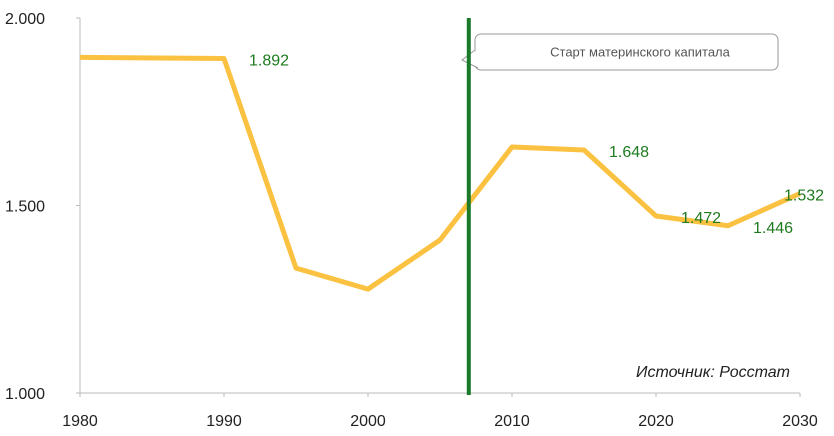 This screenshot has width=834, height=436. What do you see at coordinates (773, 228) in the screenshot?
I see `value-label: 1.446` at bounding box center [773, 228].